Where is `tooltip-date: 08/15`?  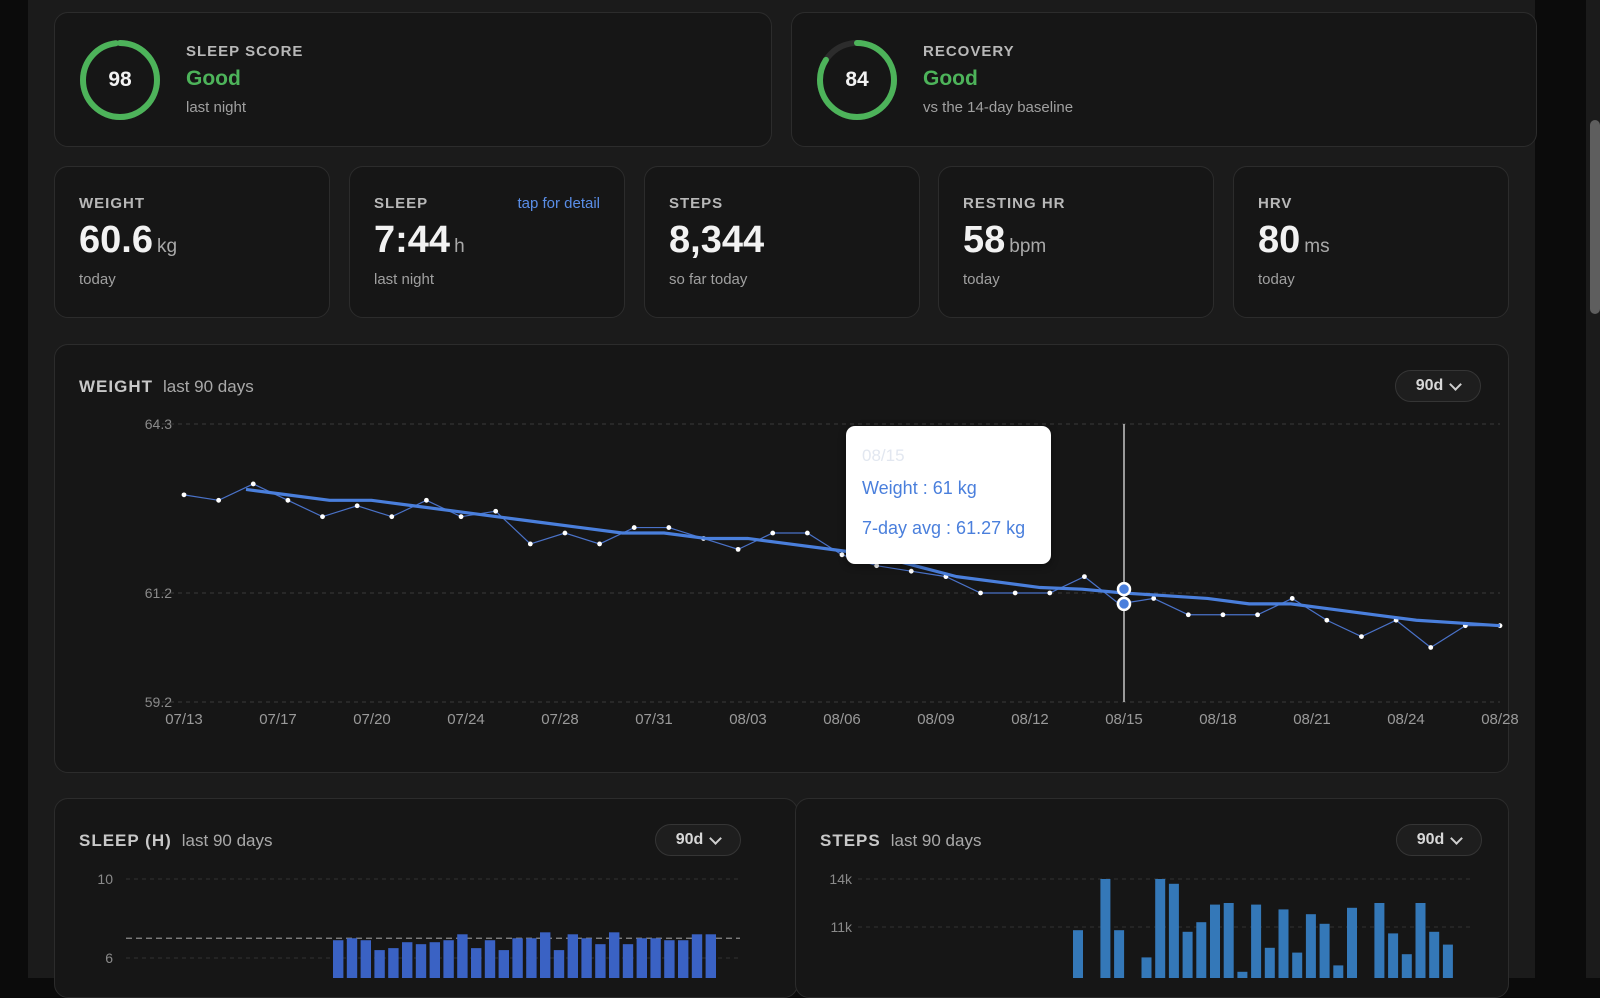 tooltip-date: 08/15 is located at coordinates (883, 455).